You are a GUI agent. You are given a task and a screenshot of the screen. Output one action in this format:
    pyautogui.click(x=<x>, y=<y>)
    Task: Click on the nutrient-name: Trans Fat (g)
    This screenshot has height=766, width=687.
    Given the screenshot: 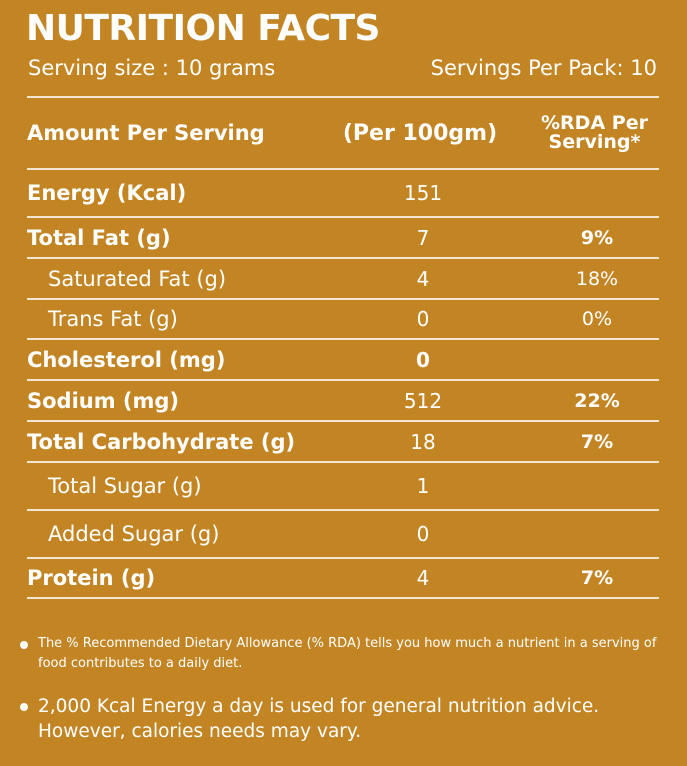 What is the action you would take?
    pyautogui.click(x=113, y=319)
    